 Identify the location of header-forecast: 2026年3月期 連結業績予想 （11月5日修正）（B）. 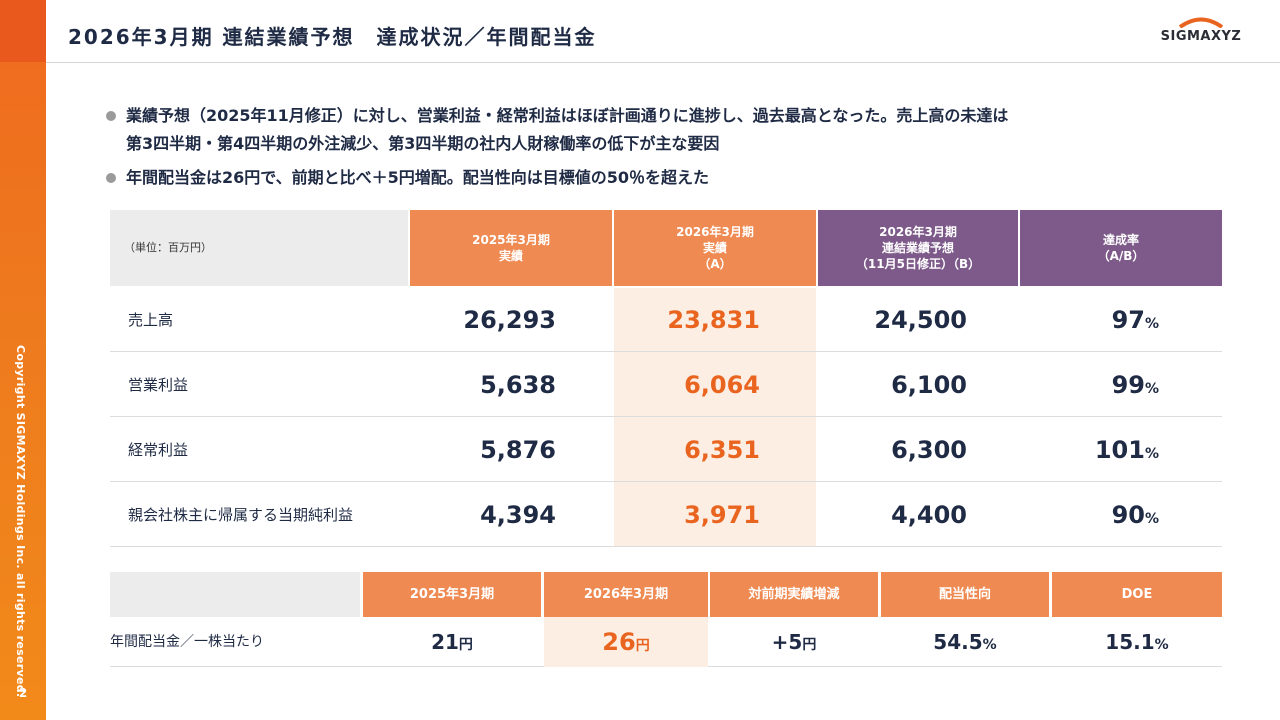
(918, 248).